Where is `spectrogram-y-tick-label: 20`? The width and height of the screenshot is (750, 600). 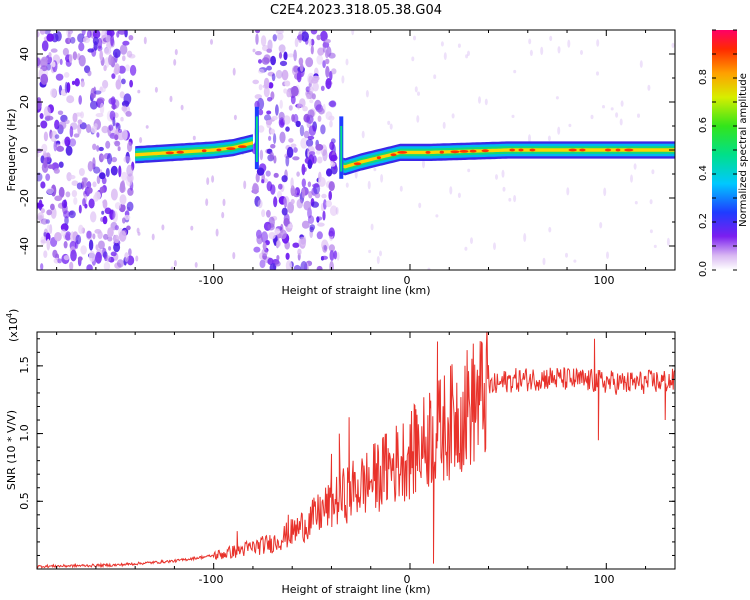 spectrogram-y-tick-label: 20 is located at coordinates (24, 102).